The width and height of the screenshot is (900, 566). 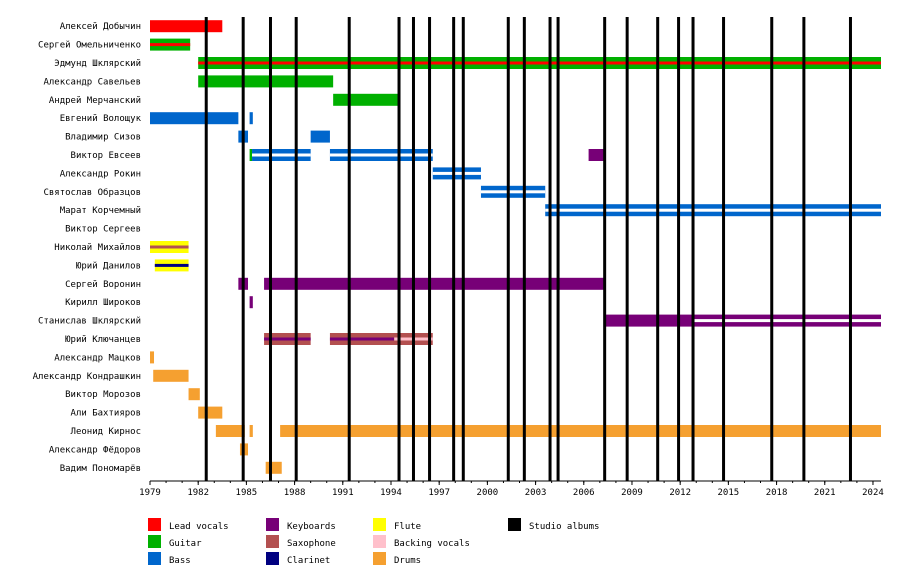 I want to click on x-tick-label: 2006, so click(x=584, y=493).